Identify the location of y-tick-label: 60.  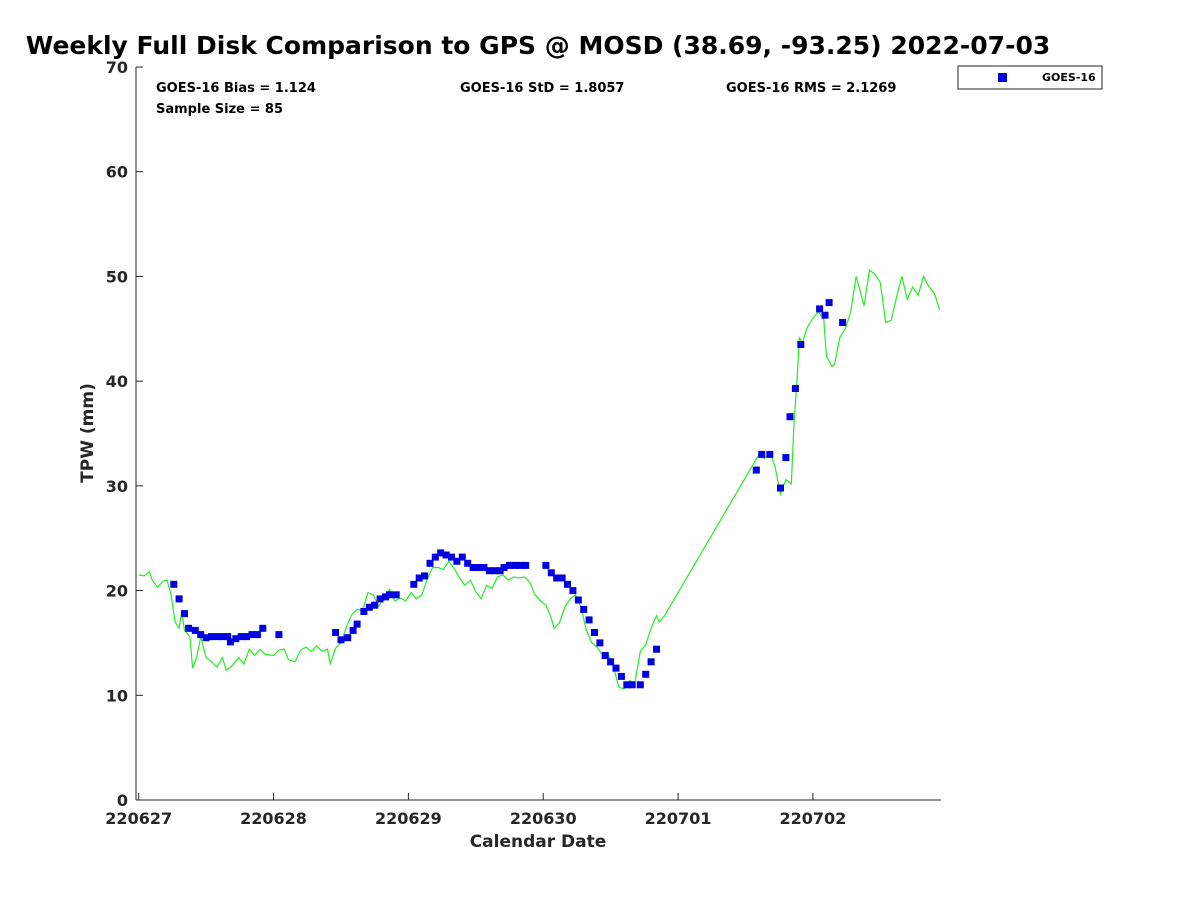
(117, 172).